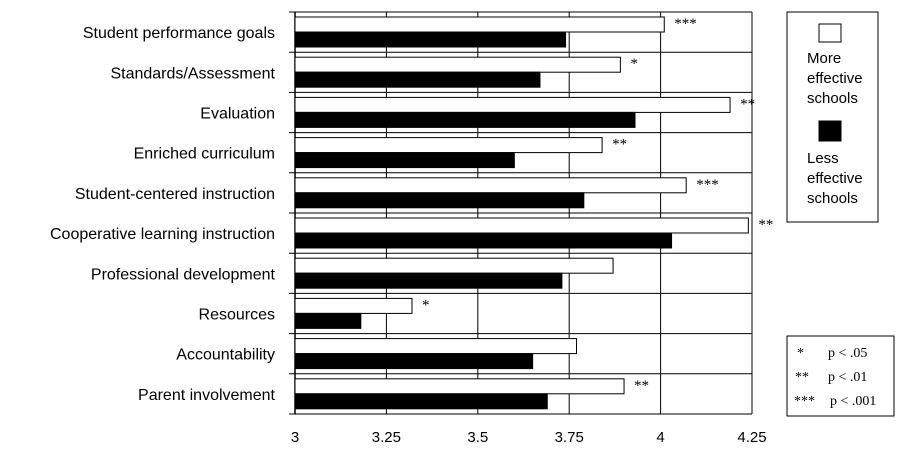 This screenshot has width=899, height=450. I want to click on x-tick-label: 3.25, so click(386, 437).